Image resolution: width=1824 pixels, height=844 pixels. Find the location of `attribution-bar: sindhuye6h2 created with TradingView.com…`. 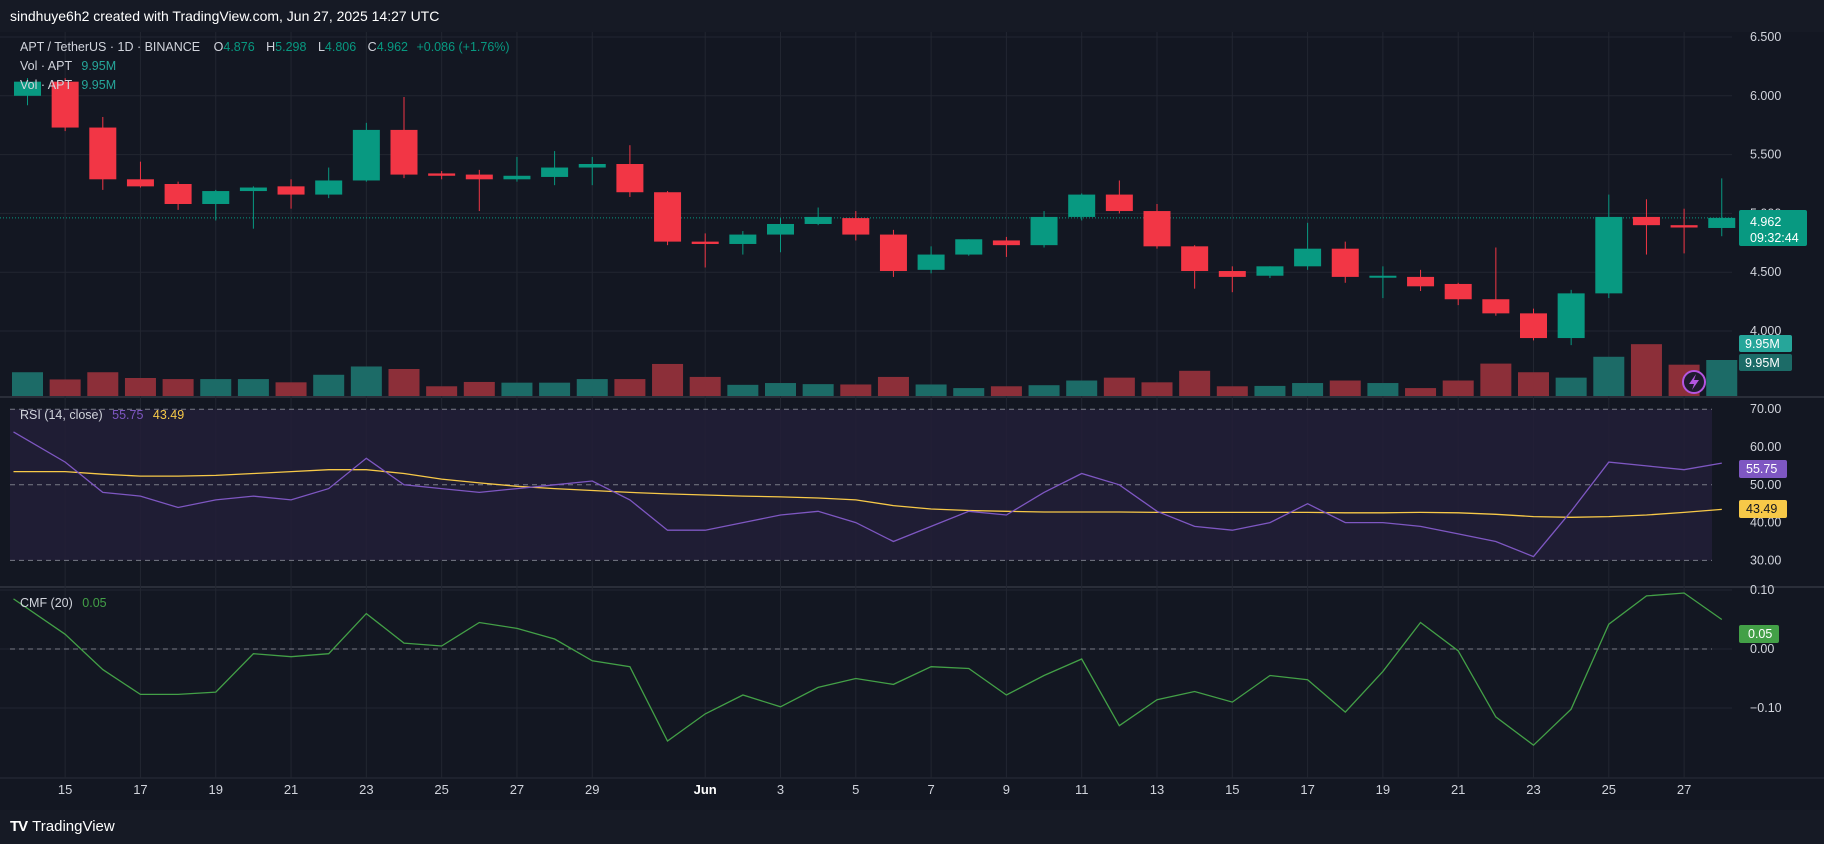

attribution-bar: sindhuye6h2 created with TradingView.com… is located at coordinates (912, 16).